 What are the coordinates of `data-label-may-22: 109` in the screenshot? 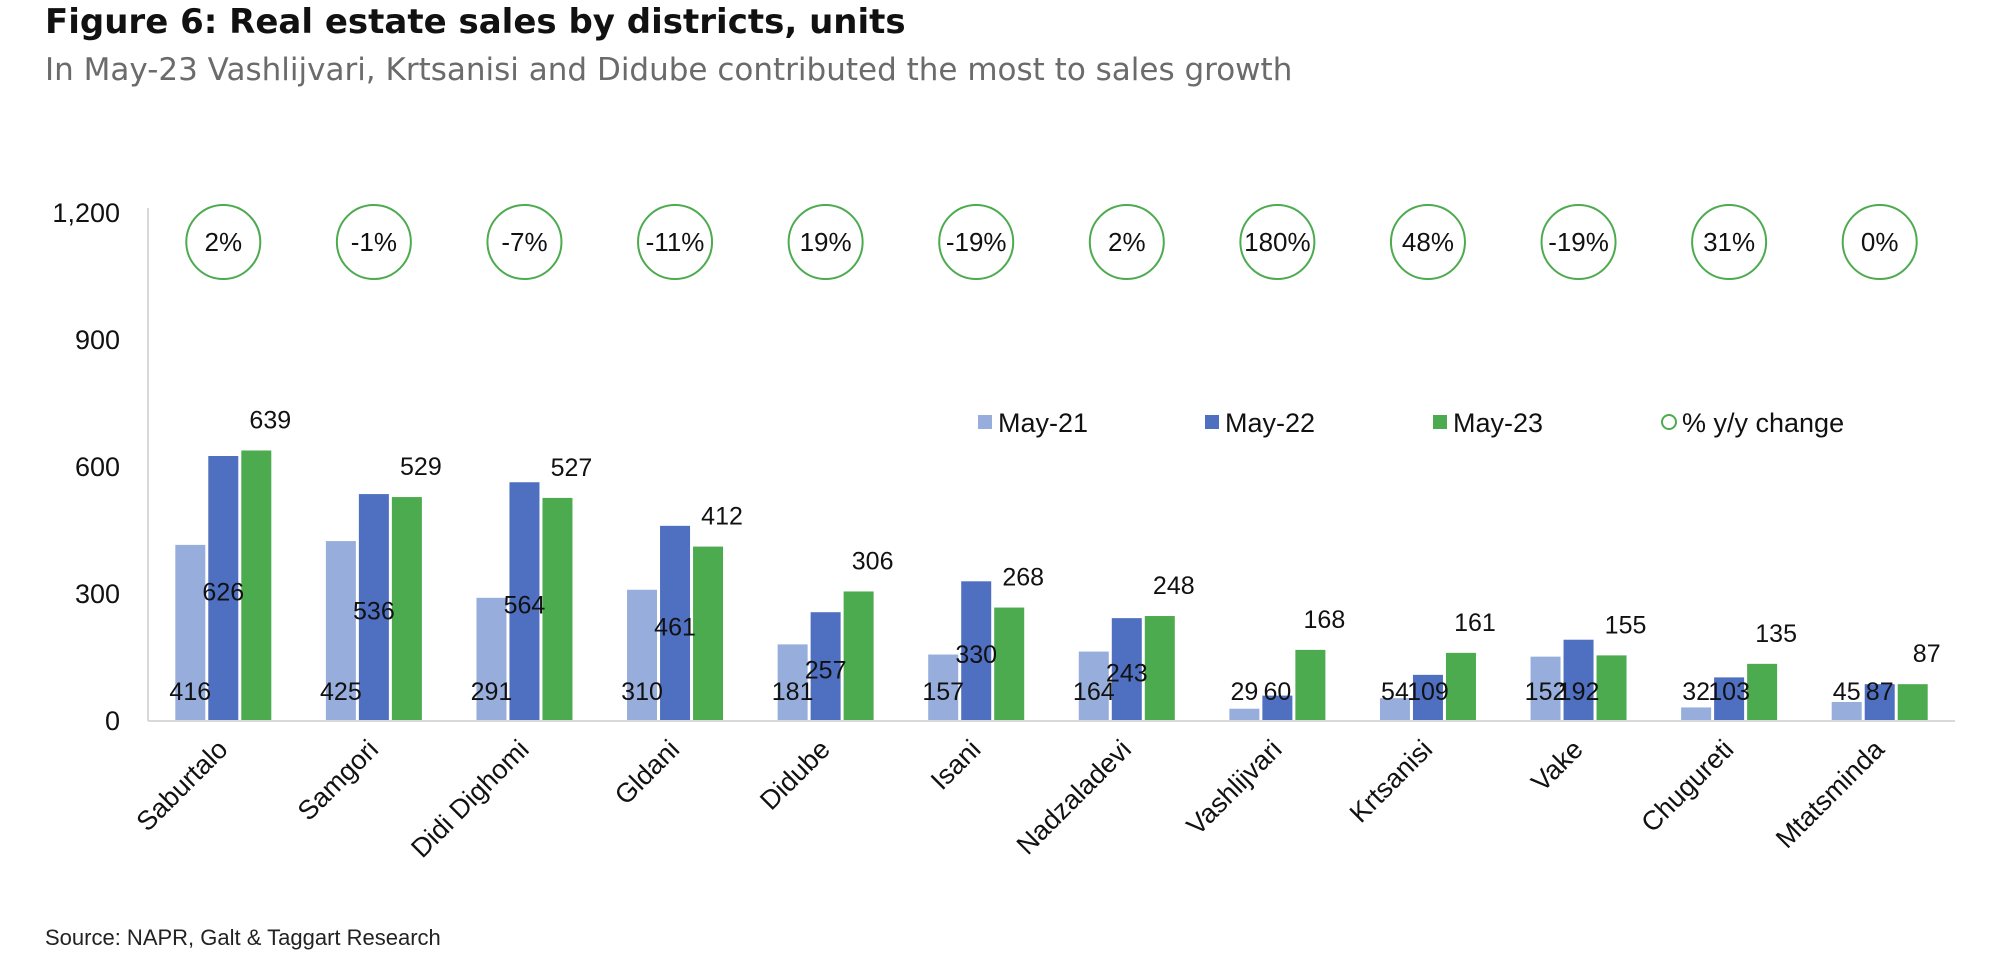 It's located at (1428, 692).